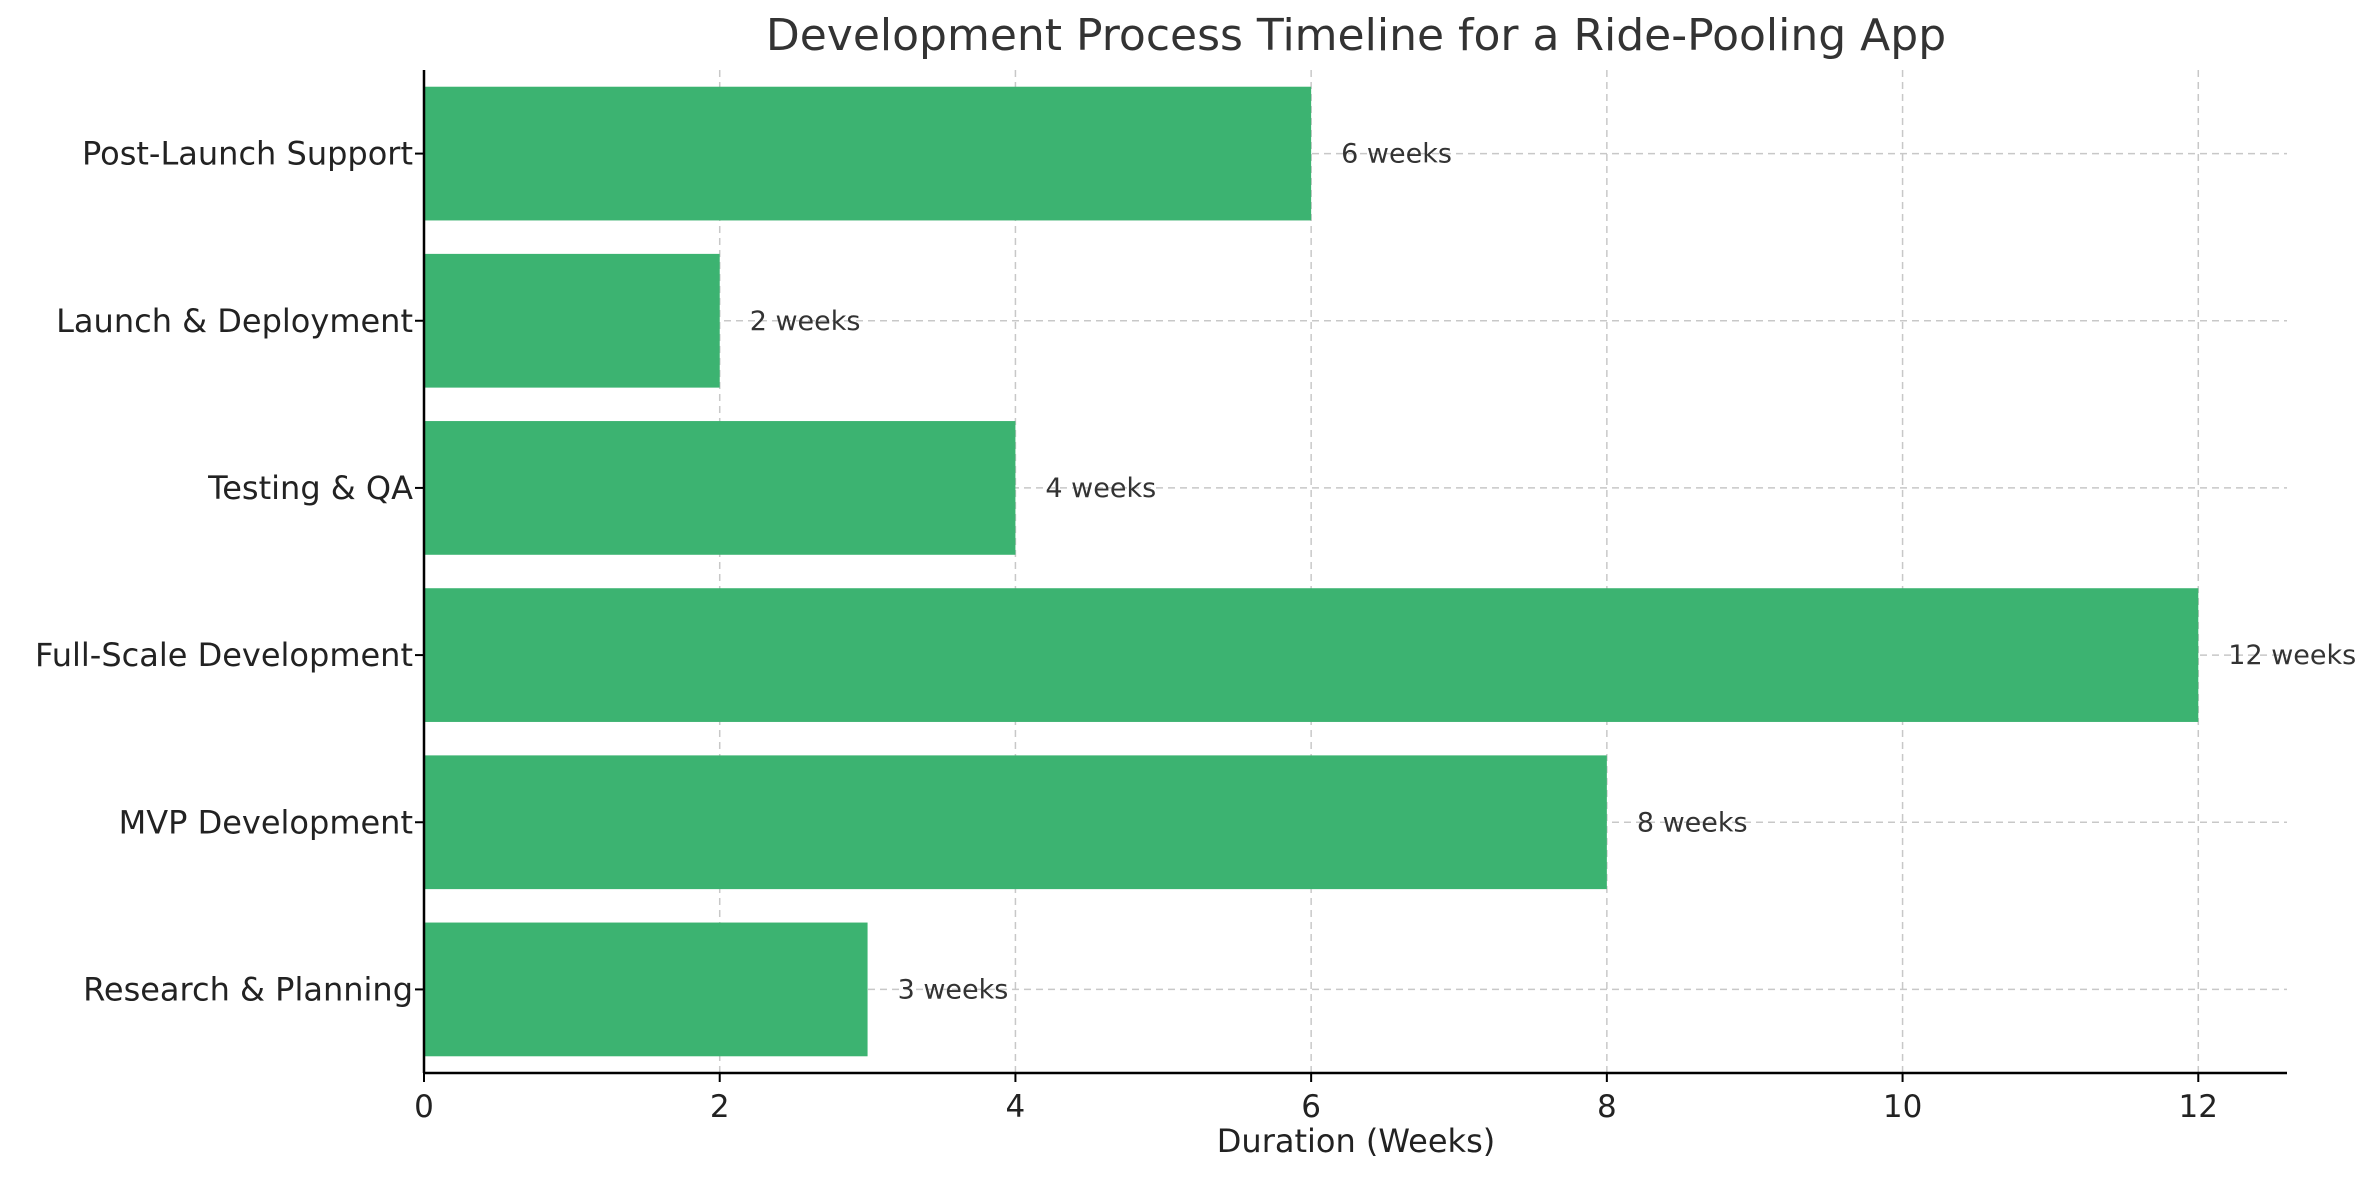  I want to click on y-tick-label: Launch & Deployment, so click(234, 321).